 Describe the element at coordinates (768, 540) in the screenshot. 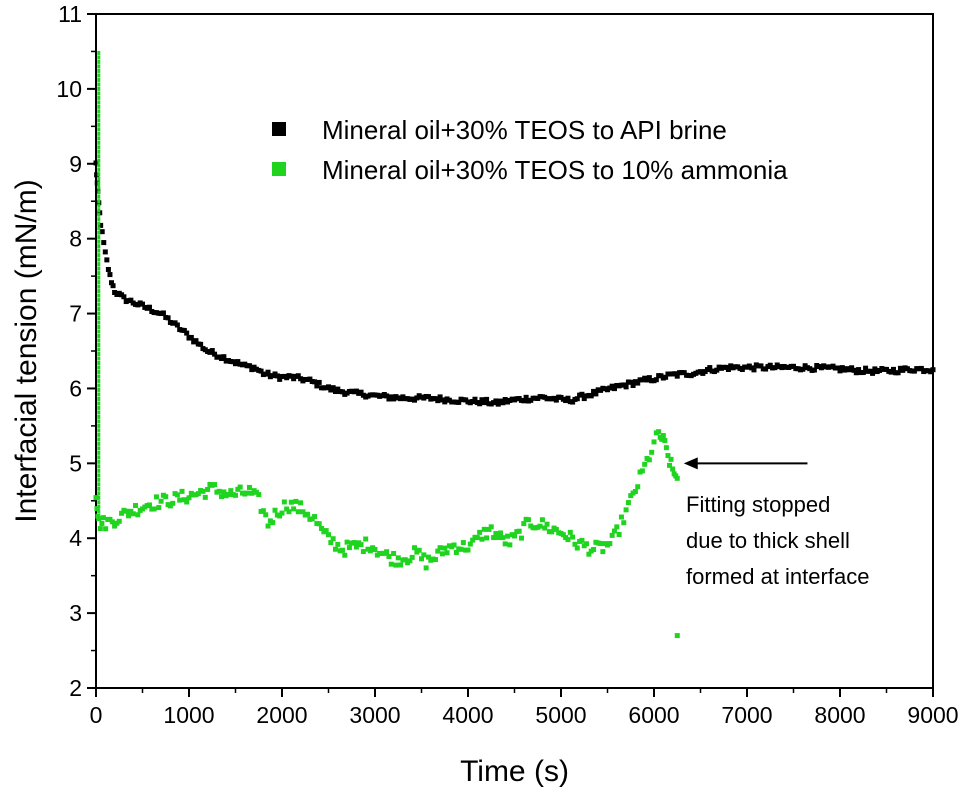

I see `annotation-text-line: due to thick shell` at that location.